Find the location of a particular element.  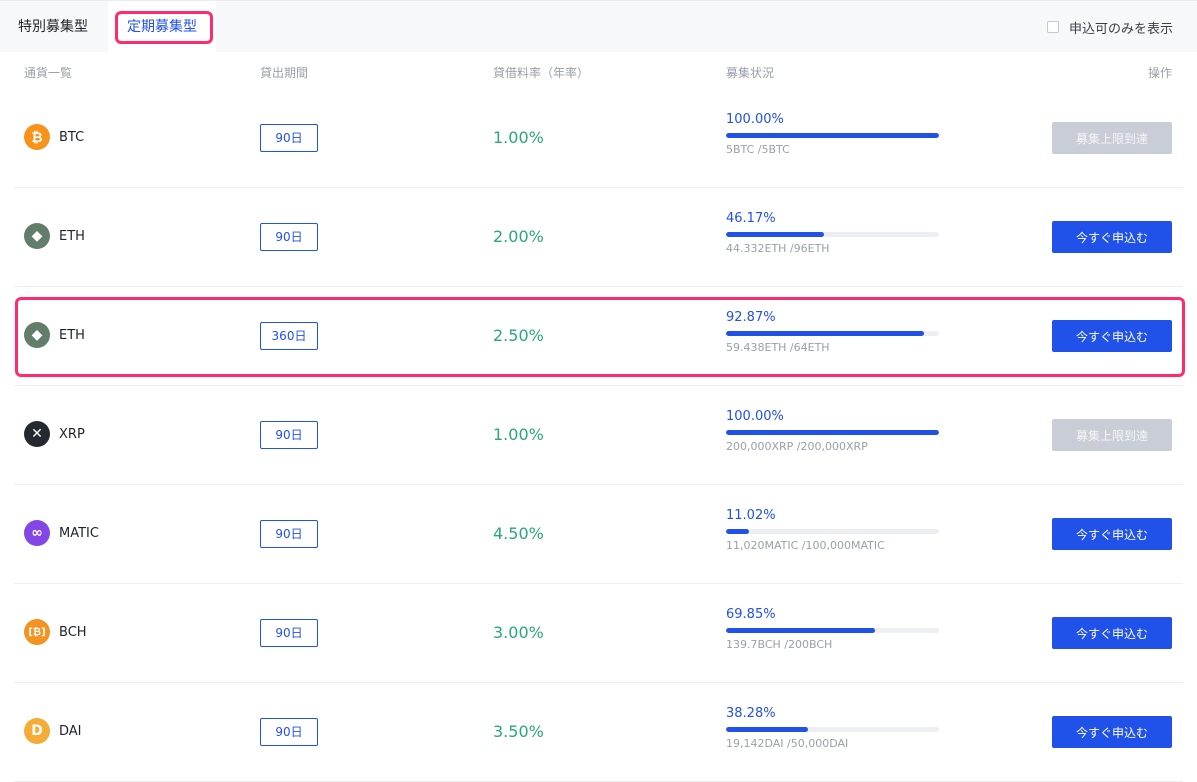

coin-name: DAI is located at coordinates (70, 731).